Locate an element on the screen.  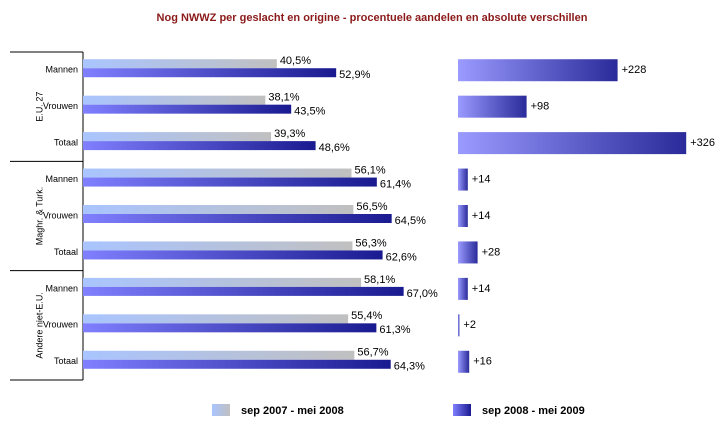
value-label: 64,3% is located at coordinates (409, 367).